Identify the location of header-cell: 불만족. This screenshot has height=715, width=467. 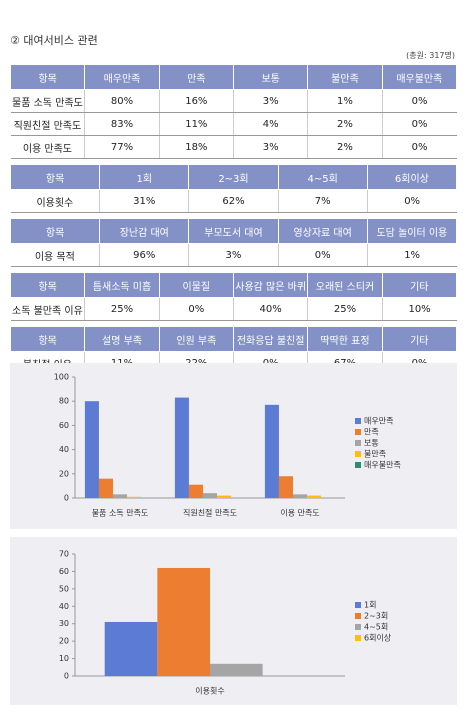
(345, 77).